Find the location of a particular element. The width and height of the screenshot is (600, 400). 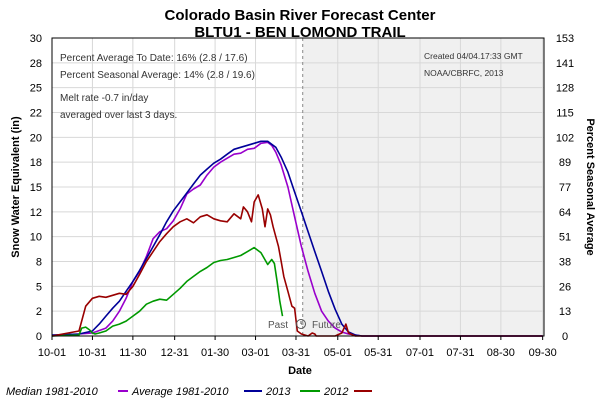

y2-tick-label: 64 is located at coordinates (565, 213).